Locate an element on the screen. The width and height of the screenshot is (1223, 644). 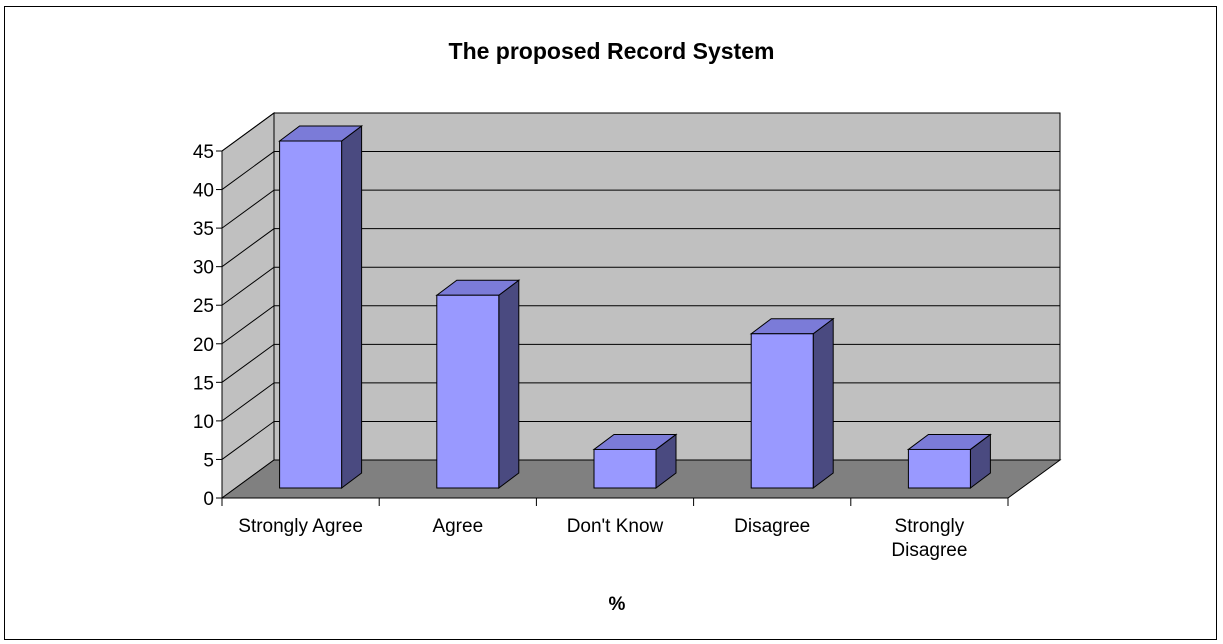
y-tick-label: 30 is located at coordinates (203, 268).